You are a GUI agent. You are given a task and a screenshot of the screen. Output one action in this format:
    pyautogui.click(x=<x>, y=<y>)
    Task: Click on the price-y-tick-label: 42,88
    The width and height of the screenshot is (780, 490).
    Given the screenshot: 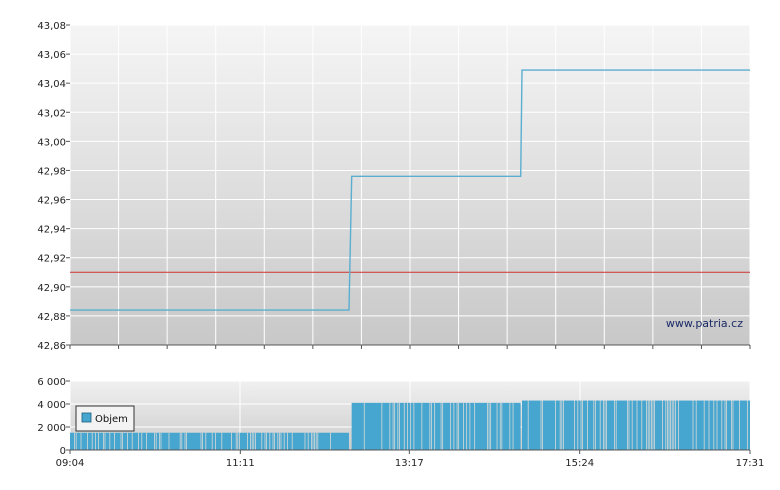 What is the action you would take?
    pyautogui.click(x=51, y=317)
    